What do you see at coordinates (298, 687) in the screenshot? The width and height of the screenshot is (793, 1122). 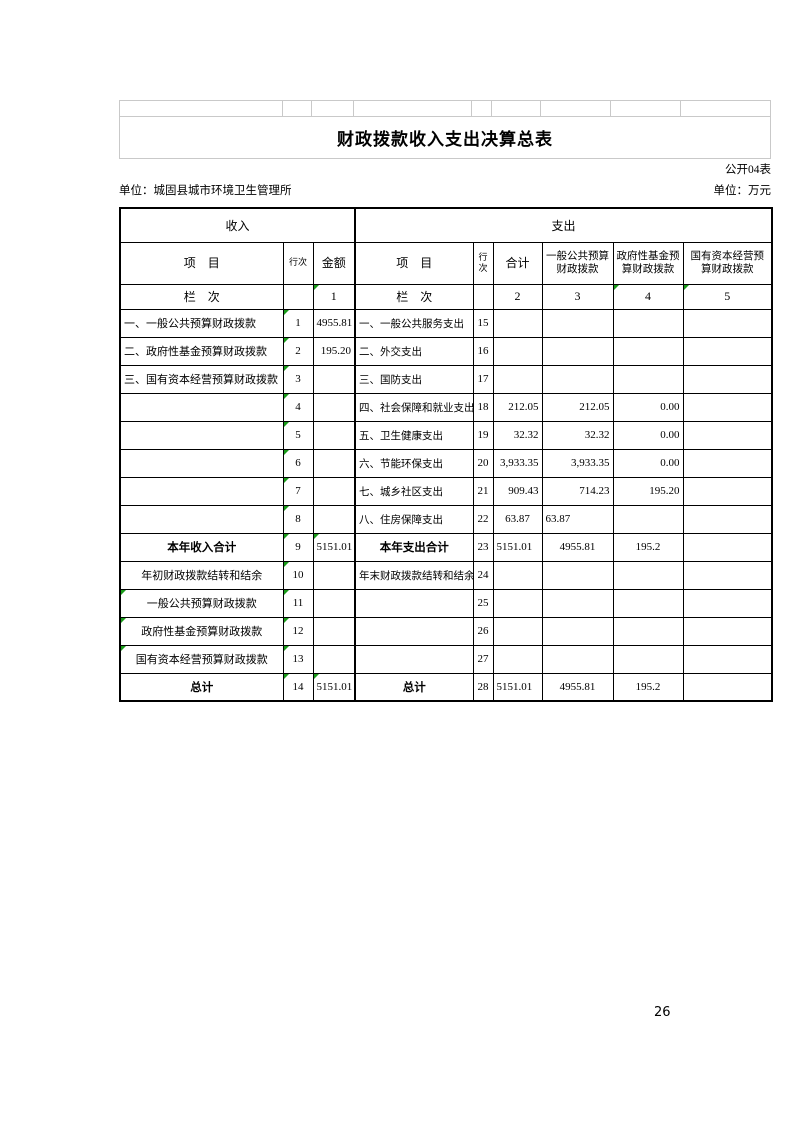 I see `income-line-no-cell: 14` at bounding box center [298, 687].